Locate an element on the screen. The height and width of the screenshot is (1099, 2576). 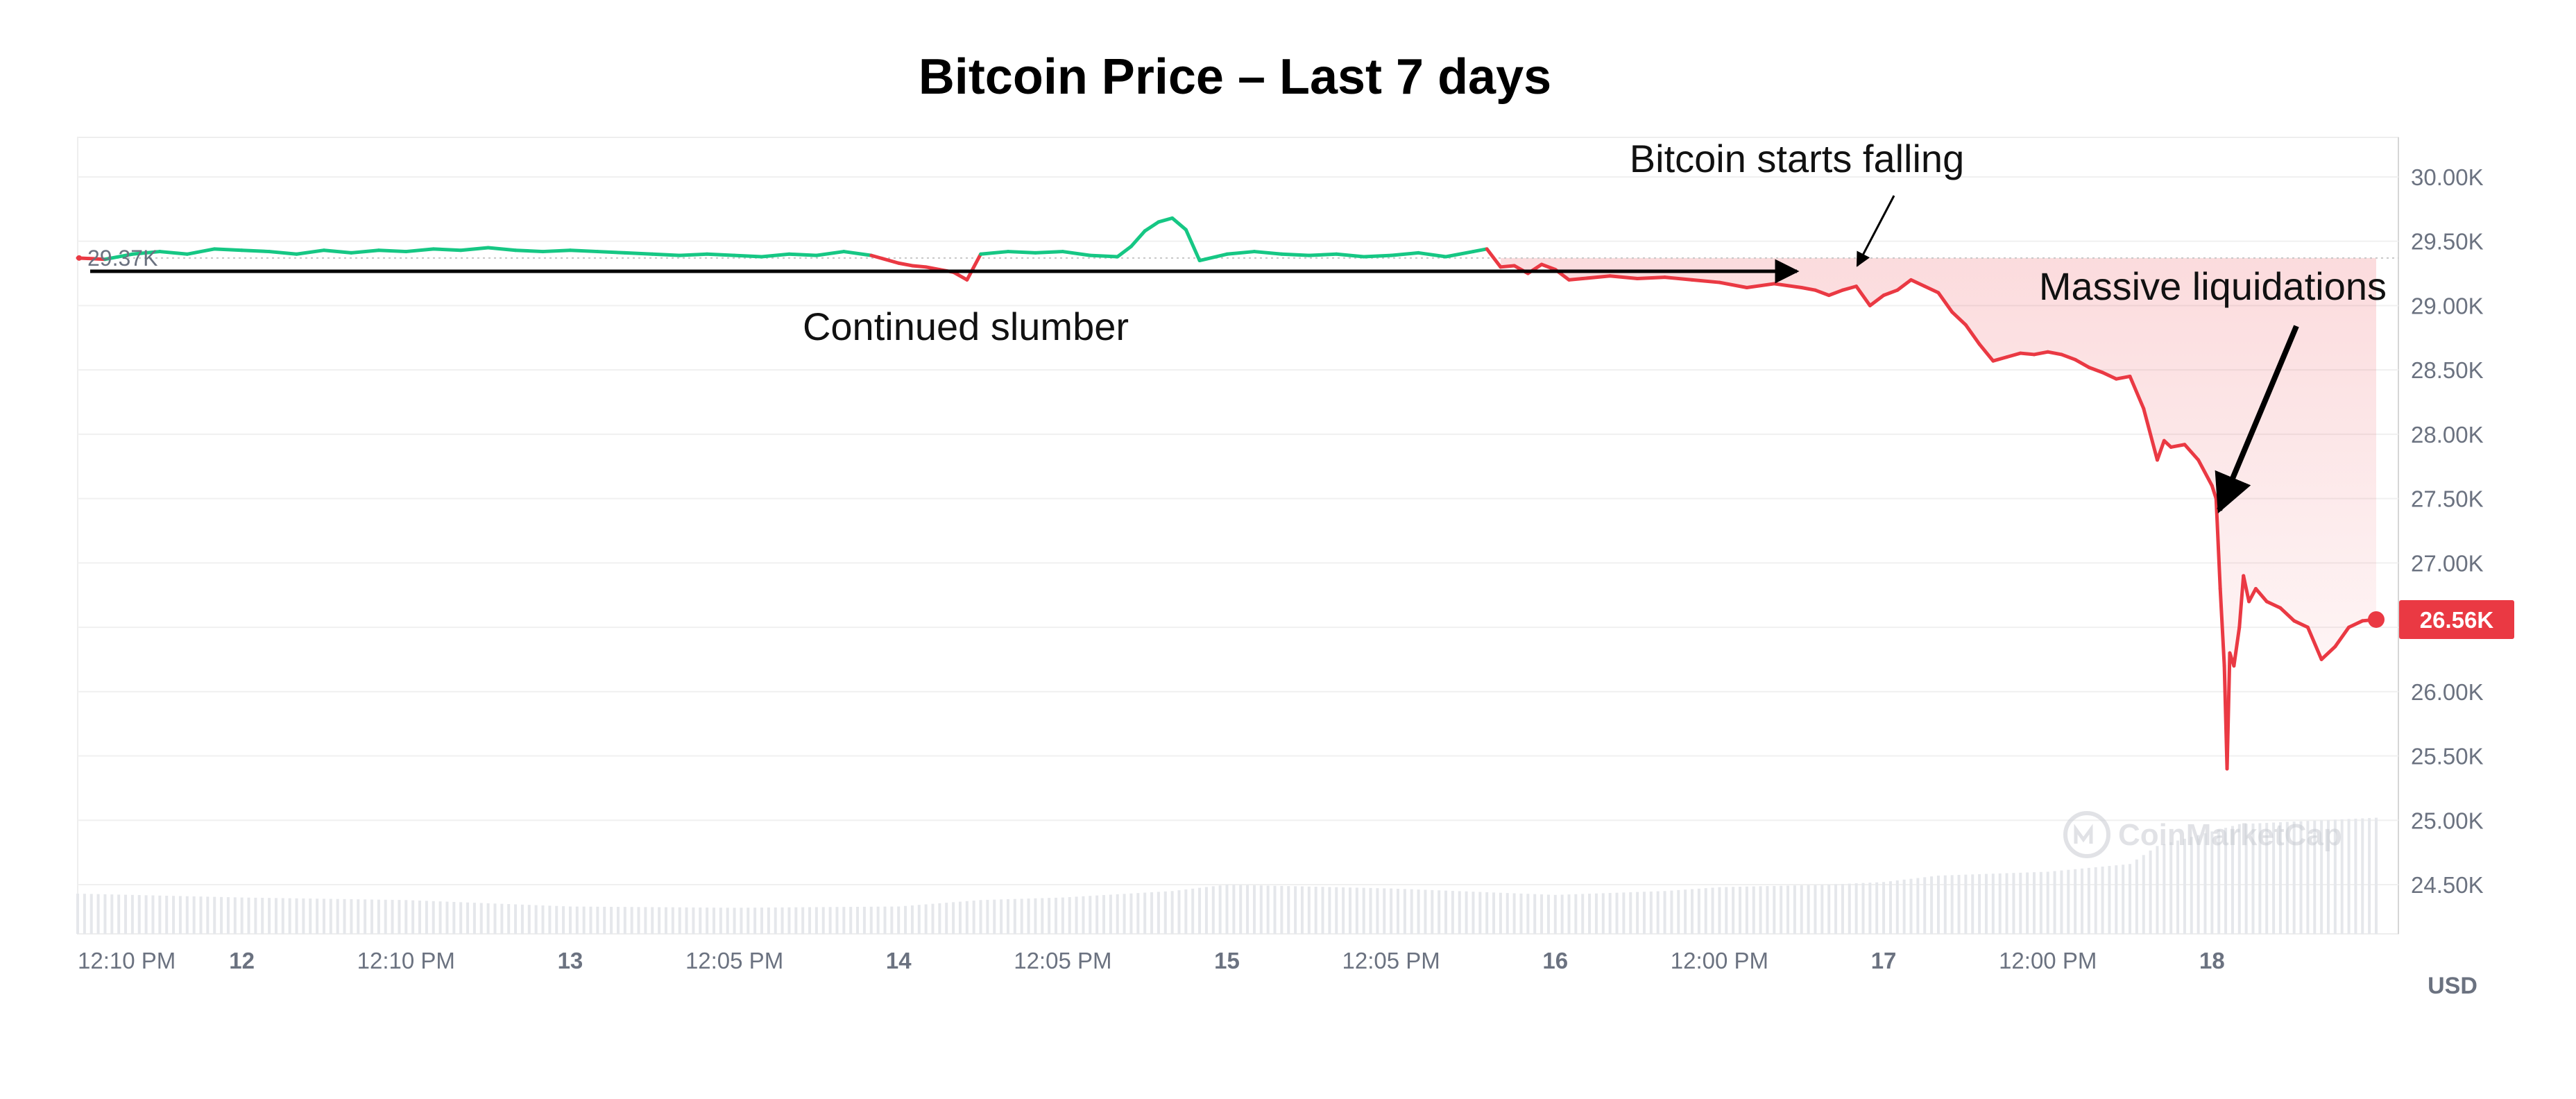
x-tick-label: 16 is located at coordinates (1555, 960).